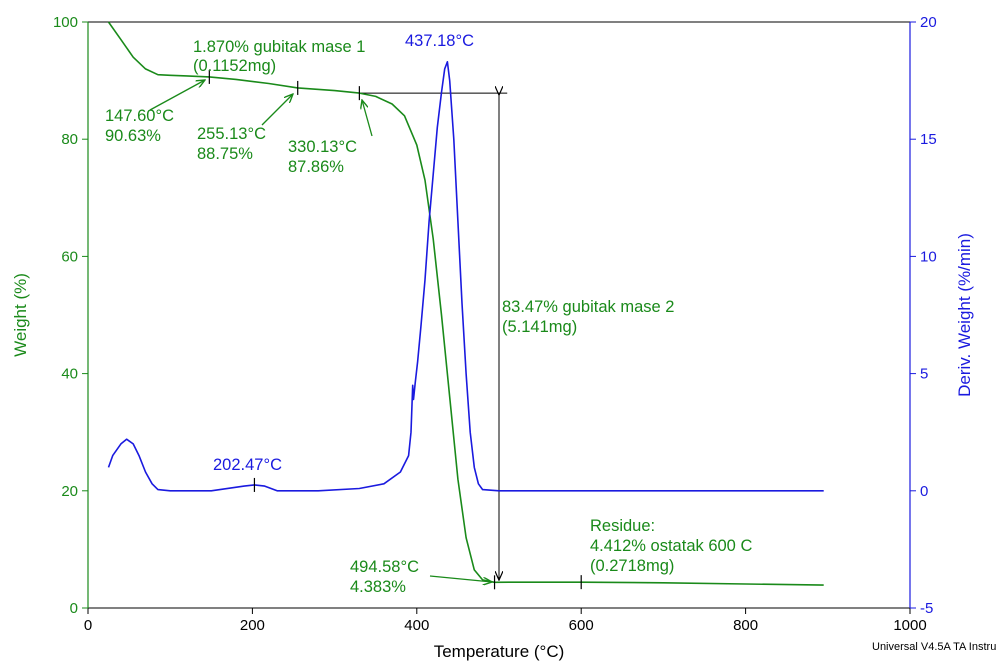 This screenshot has height=662, width=996. I want to click on x-axis-title: Temperature (°C), so click(499, 651).